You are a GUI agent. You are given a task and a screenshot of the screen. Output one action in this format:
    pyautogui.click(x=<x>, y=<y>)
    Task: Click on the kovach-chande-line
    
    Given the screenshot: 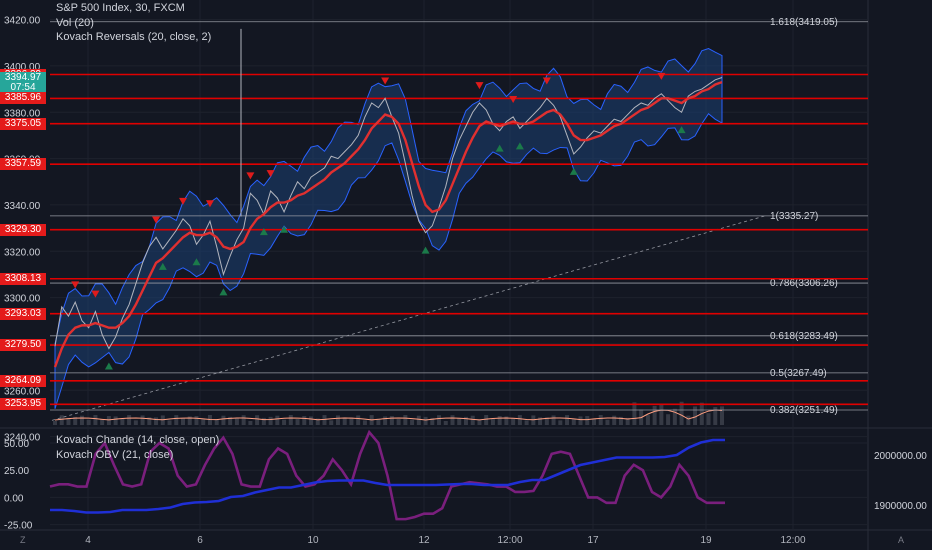 What is the action you would take?
    pyautogui.click(x=387, y=475)
    